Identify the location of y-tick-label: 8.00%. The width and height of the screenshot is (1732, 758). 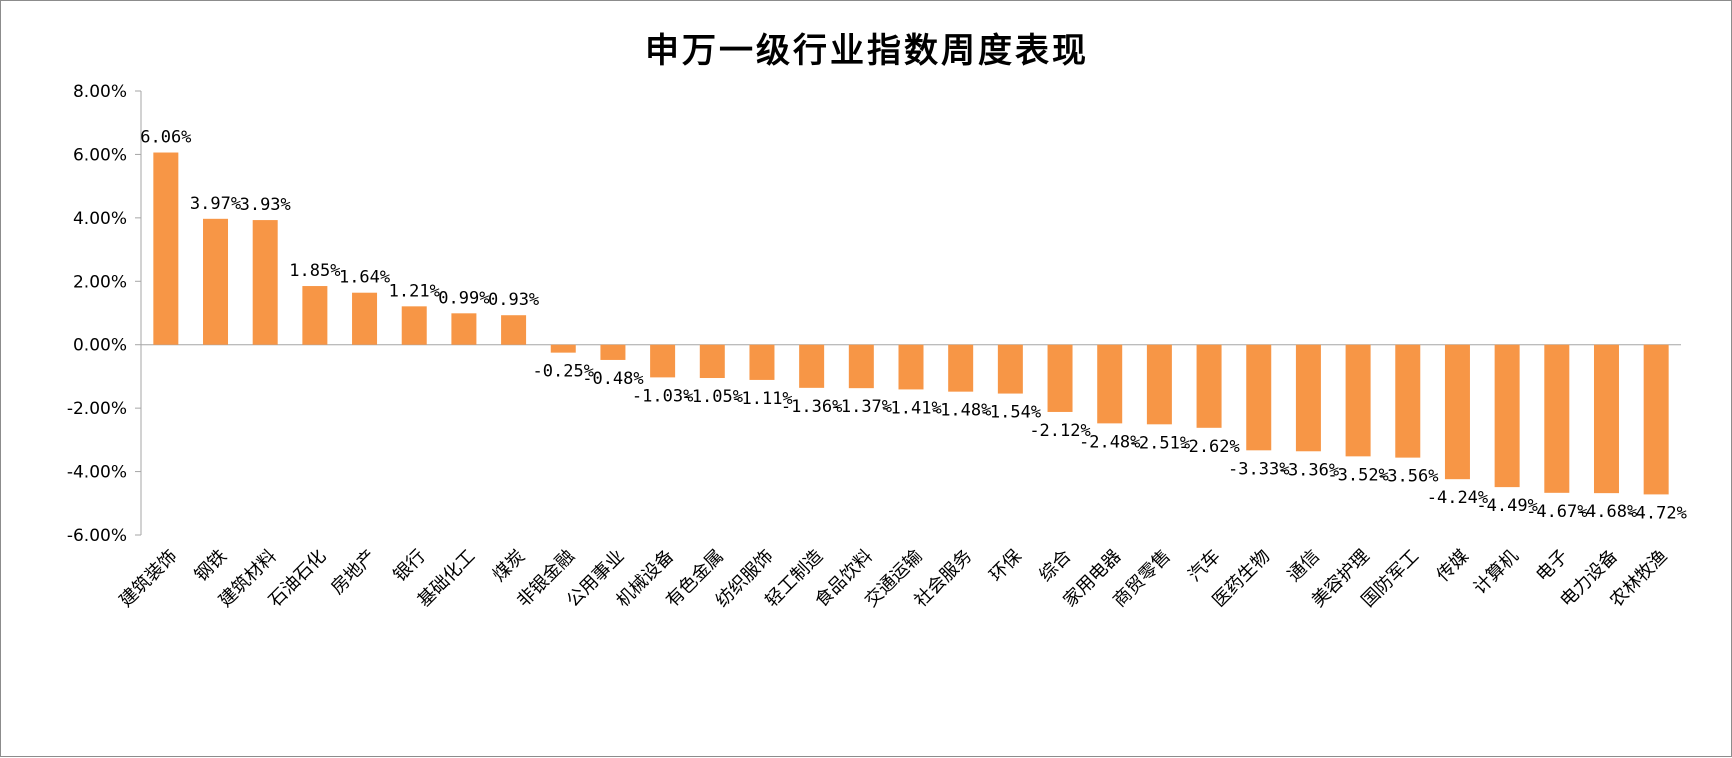
(100, 92).